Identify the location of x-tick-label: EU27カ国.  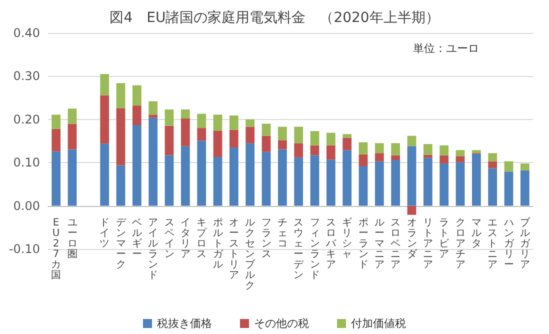
(56, 250).